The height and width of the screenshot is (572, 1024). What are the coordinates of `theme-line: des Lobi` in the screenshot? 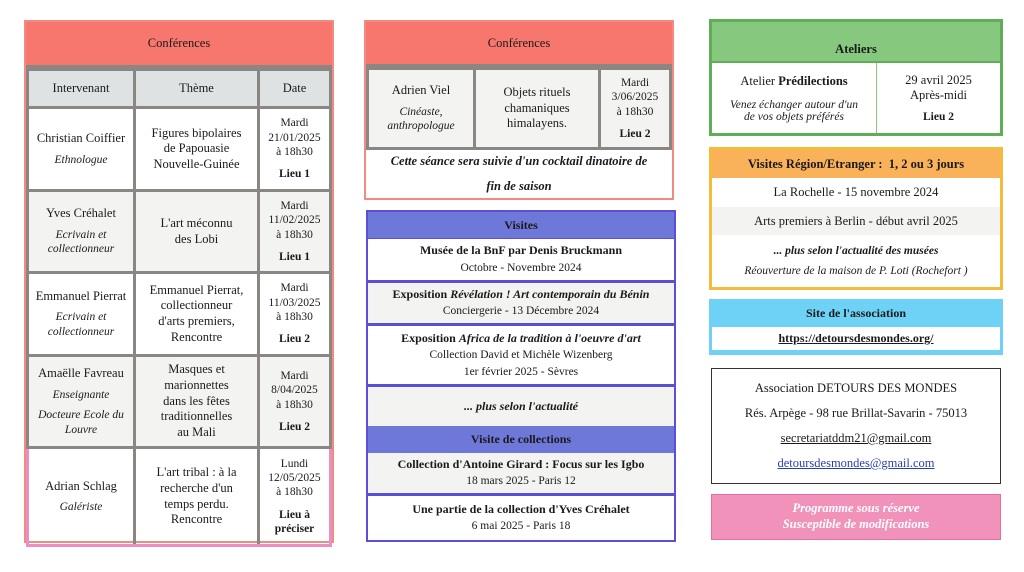 It's located at (196, 238).